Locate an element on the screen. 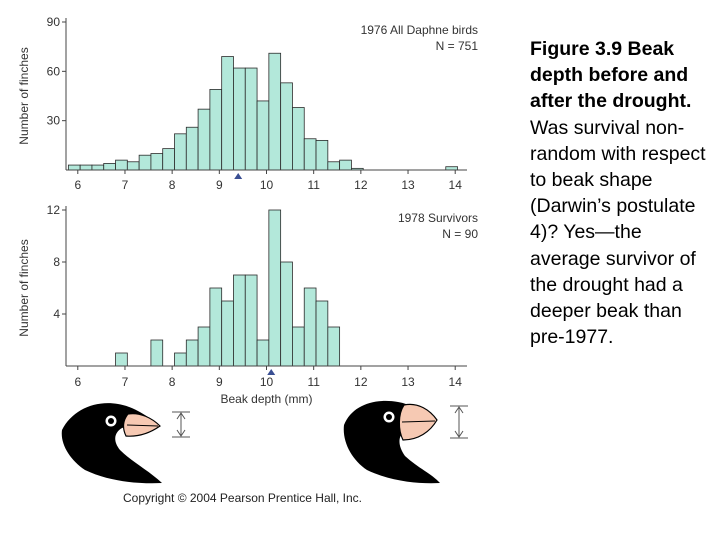 This screenshot has height=540, width=720. sample-size-label: N = 751 is located at coordinates (457, 46).